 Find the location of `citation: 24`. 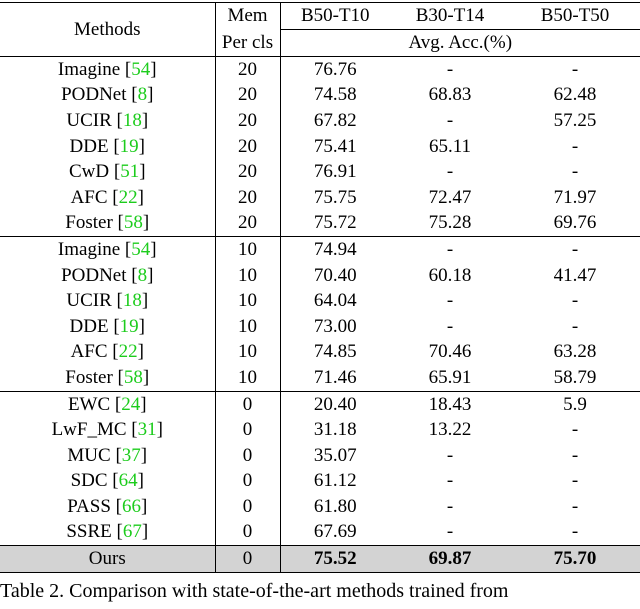

citation: 24 is located at coordinates (131, 404).